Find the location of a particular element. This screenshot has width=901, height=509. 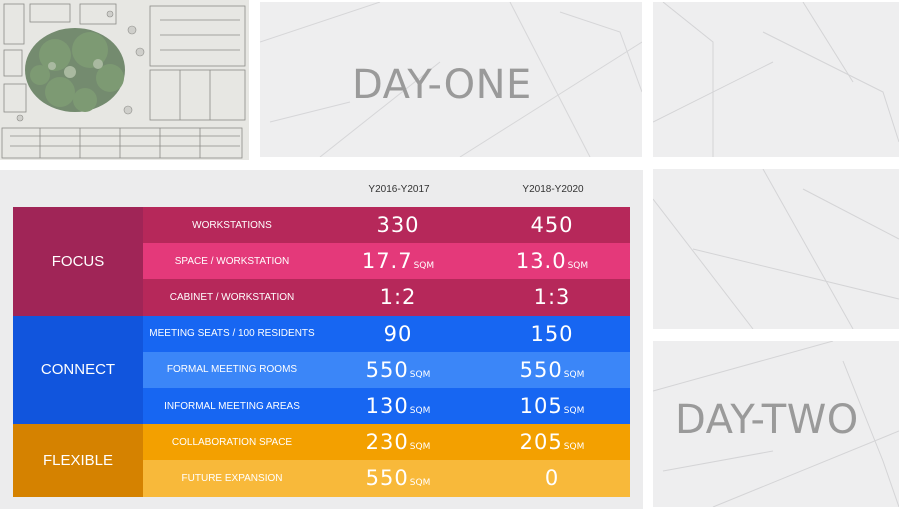

table-row: SPACE / WORKSTATION 17.7SQM 13.0SQM is located at coordinates (386, 261).